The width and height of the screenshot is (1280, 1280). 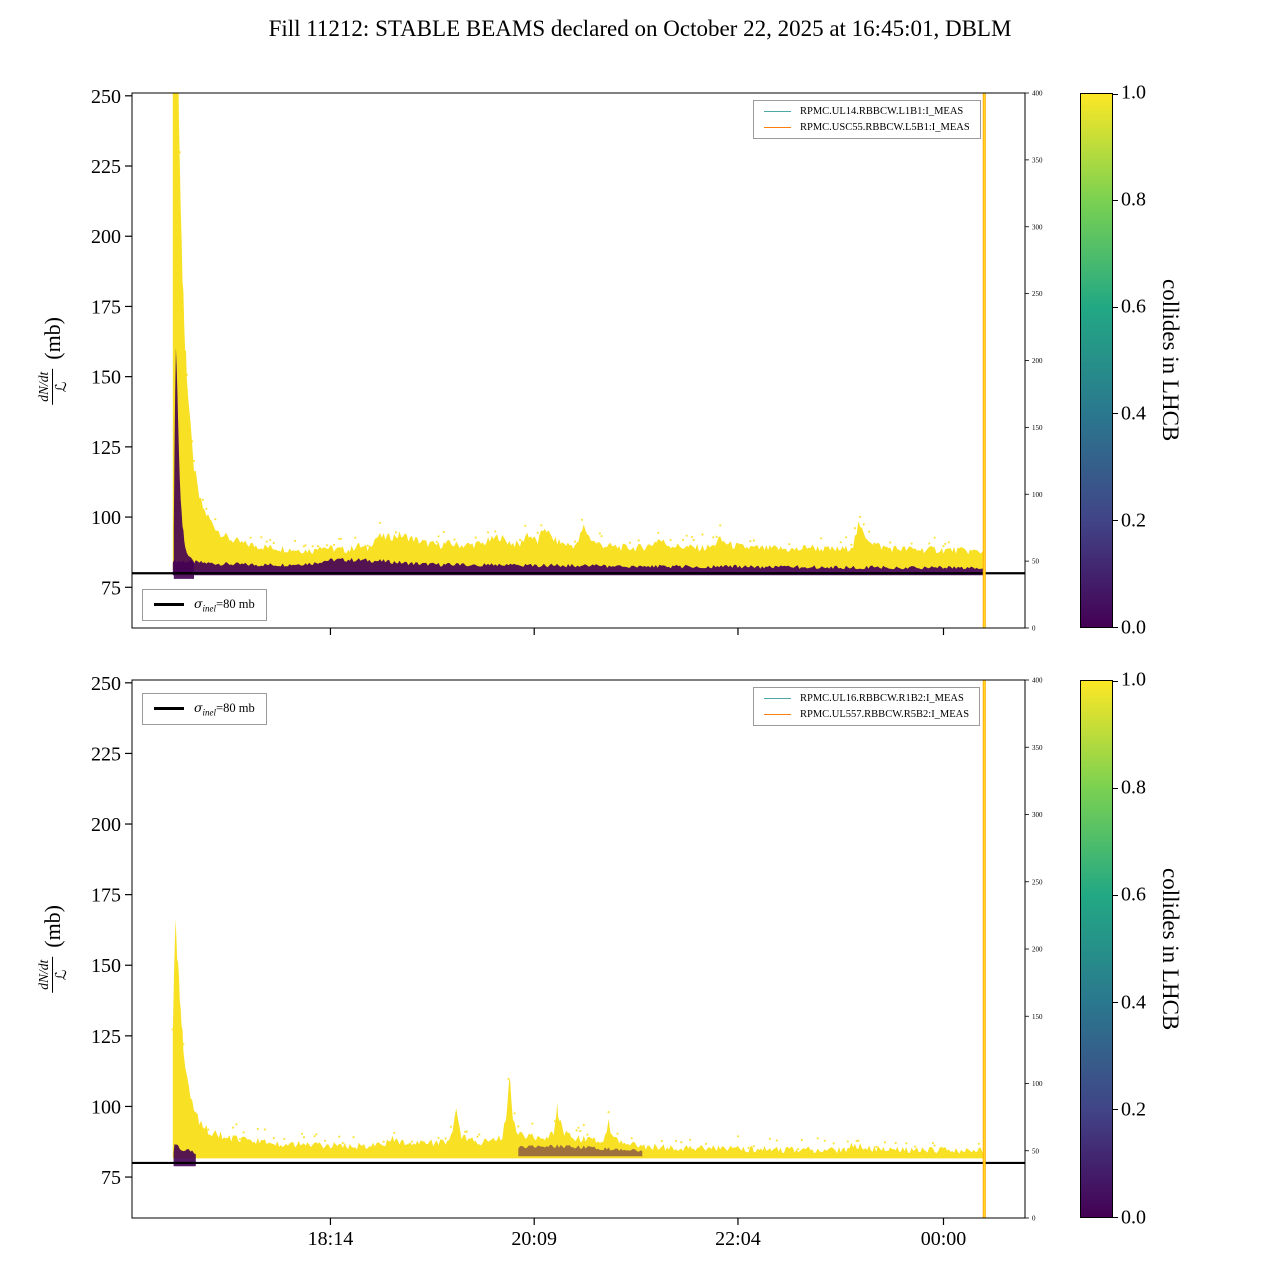 I want to click on sigma-legend-bottom: σinel=80 mb, so click(x=204, y=709).